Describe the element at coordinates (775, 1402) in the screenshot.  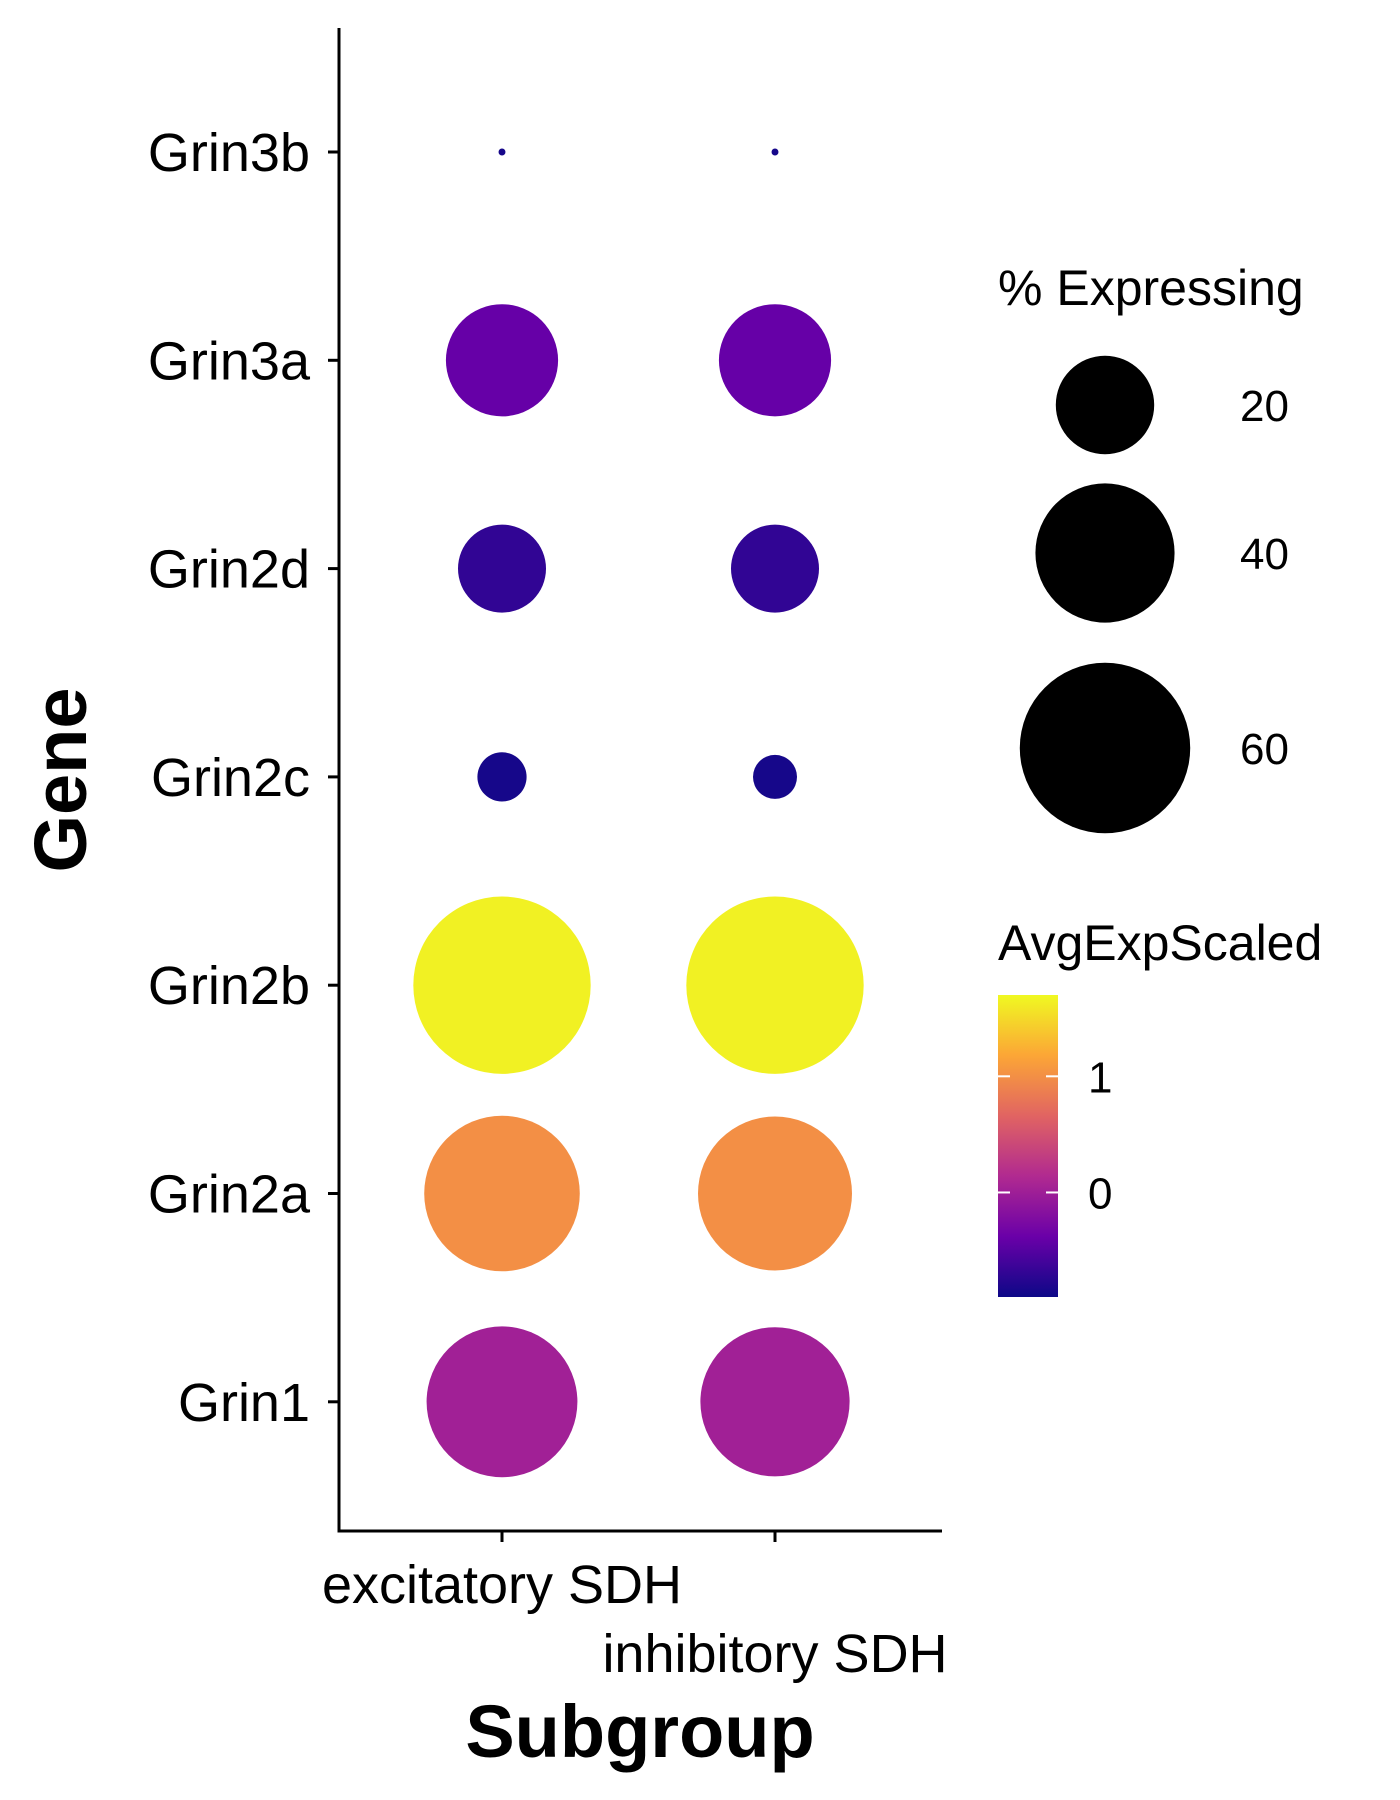
I see `dot-grin1-inhibitory-sdh` at that location.